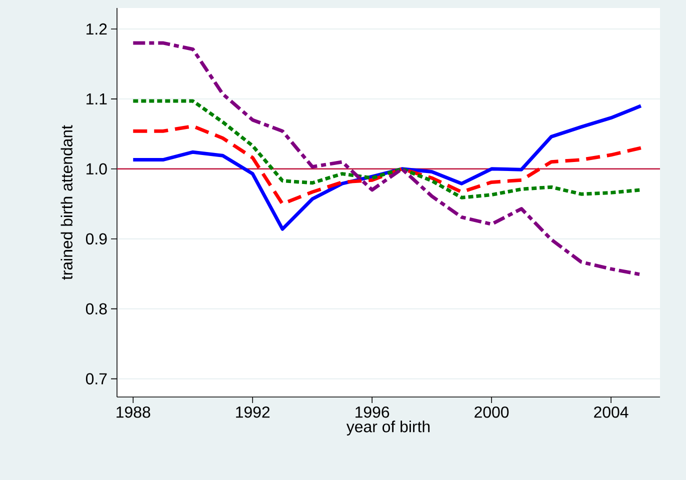  What do you see at coordinates (96, 98) in the screenshot?
I see `y-tick-label: 1.1` at bounding box center [96, 98].